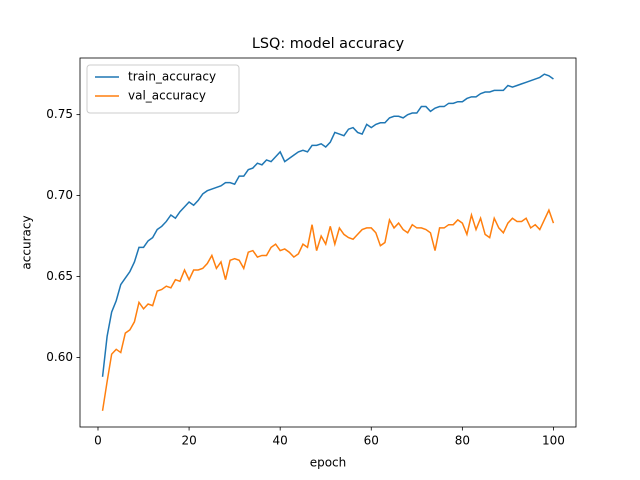 This screenshot has width=640, height=480. What do you see at coordinates (280, 441) in the screenshot?
I see `x-tick-label: 40` at bounding box center [280, 441].